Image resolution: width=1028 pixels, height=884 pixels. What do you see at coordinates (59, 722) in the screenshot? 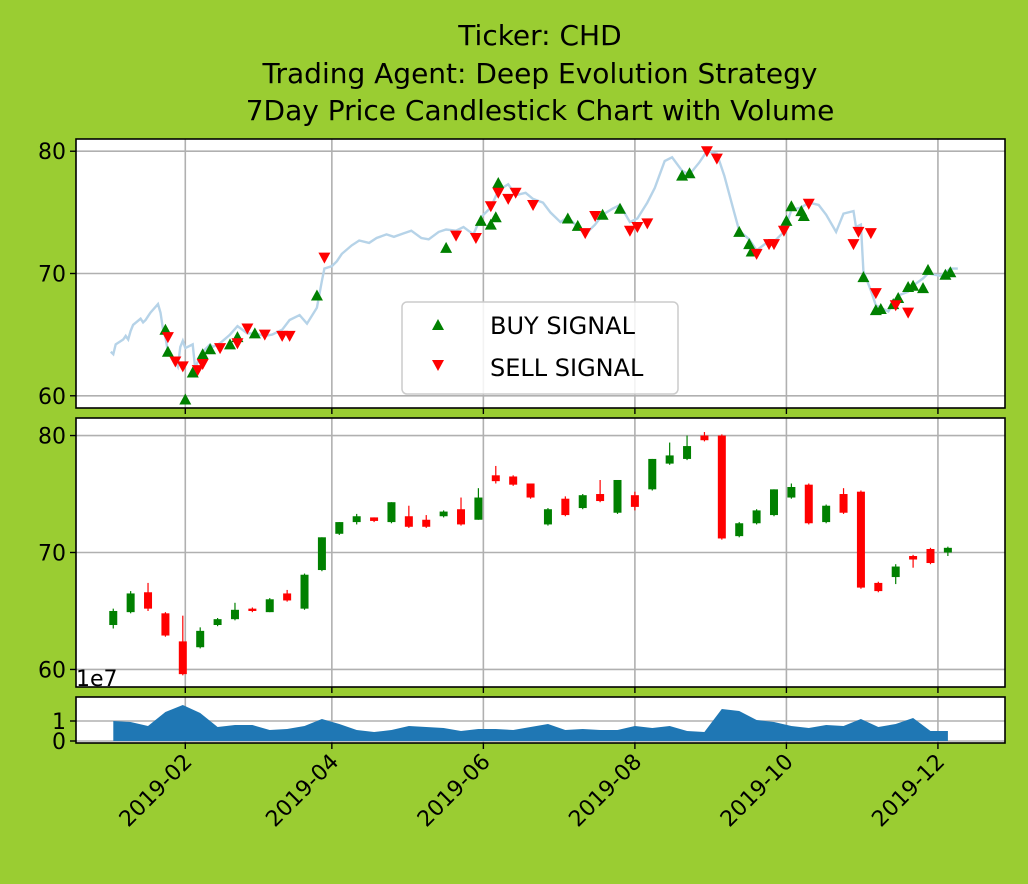
I see `volume-ytick-label-1: 1` at bounding box center [59, 722].